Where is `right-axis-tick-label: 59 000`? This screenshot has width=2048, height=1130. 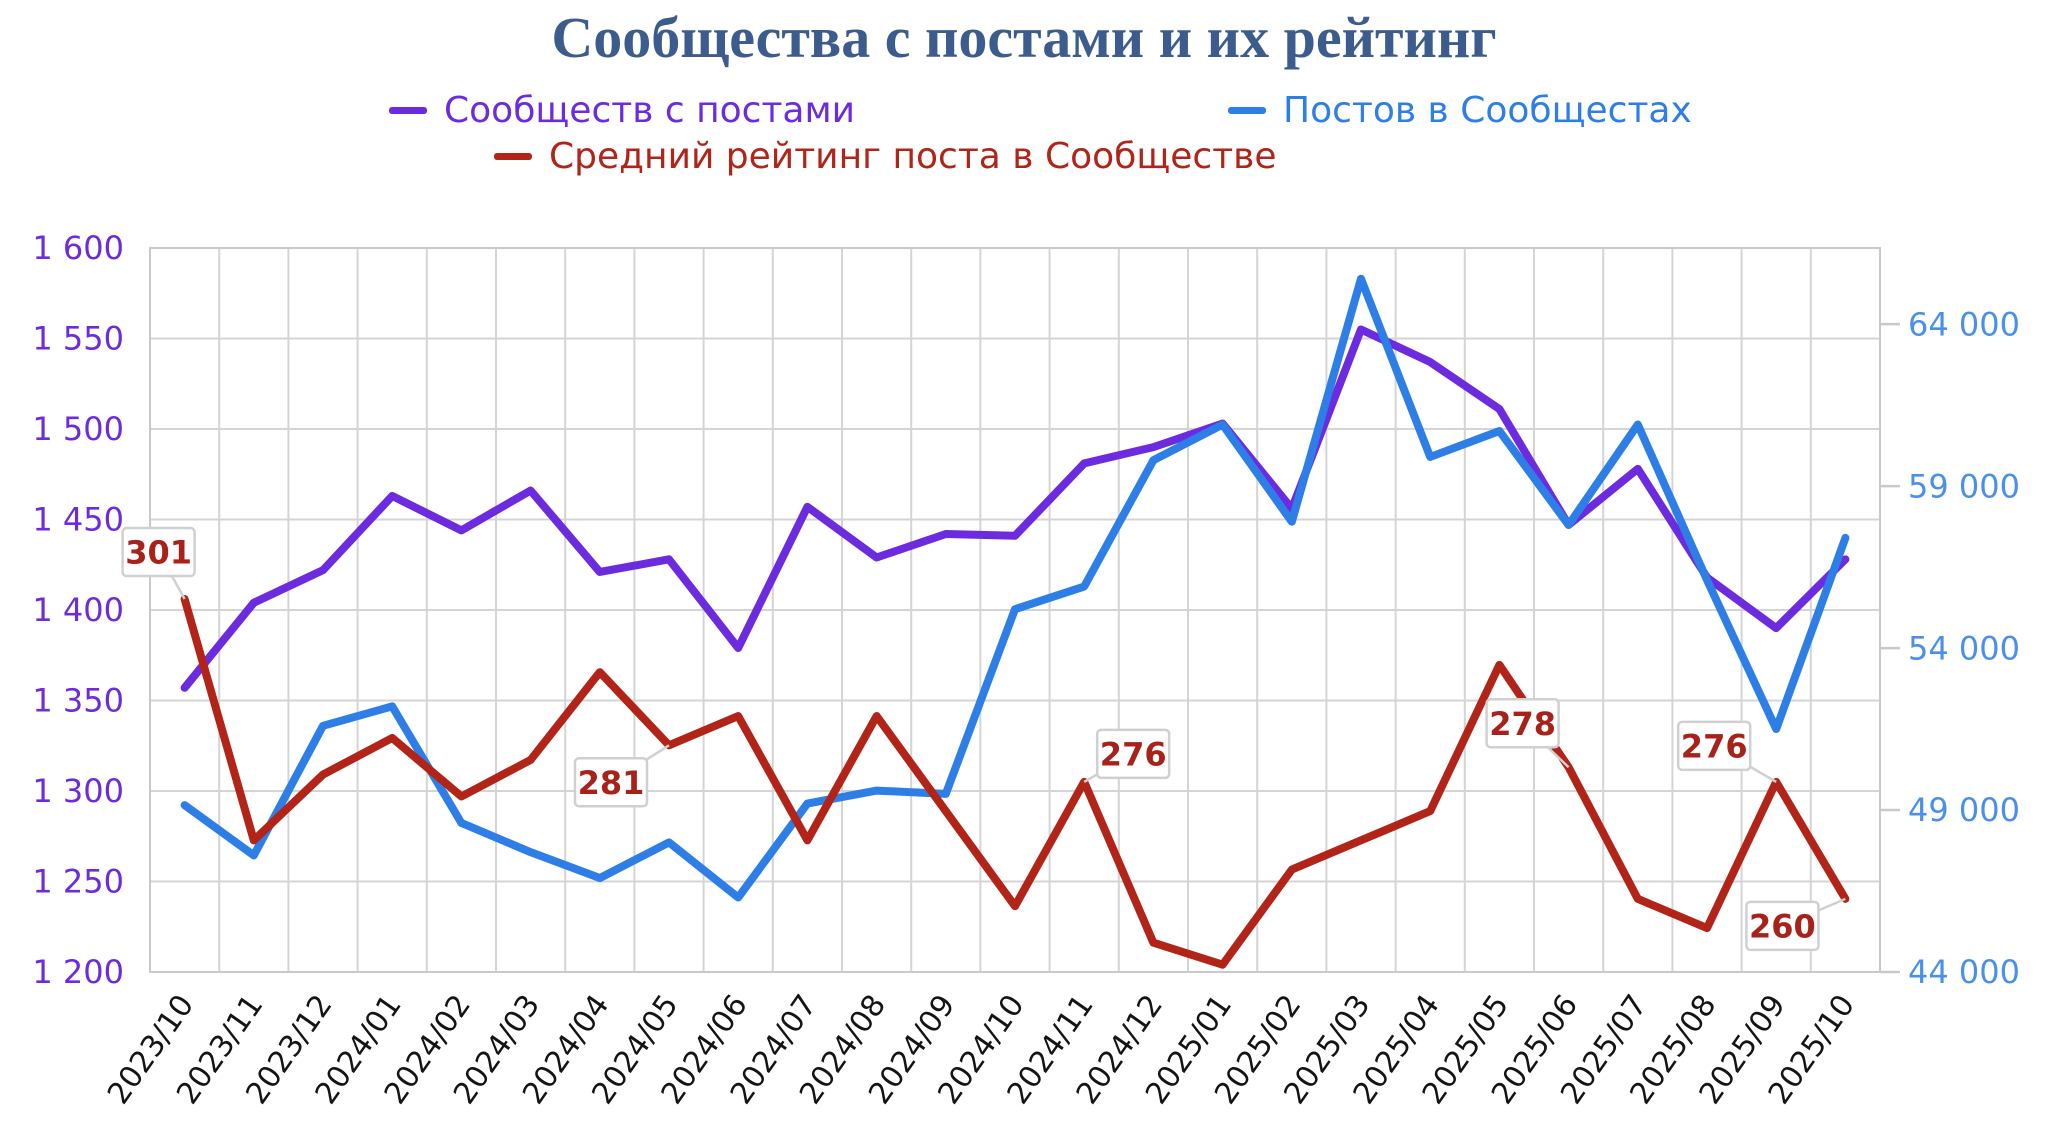
right-axis-tick-label: 59 000 is located at coordinates (1964, 486).